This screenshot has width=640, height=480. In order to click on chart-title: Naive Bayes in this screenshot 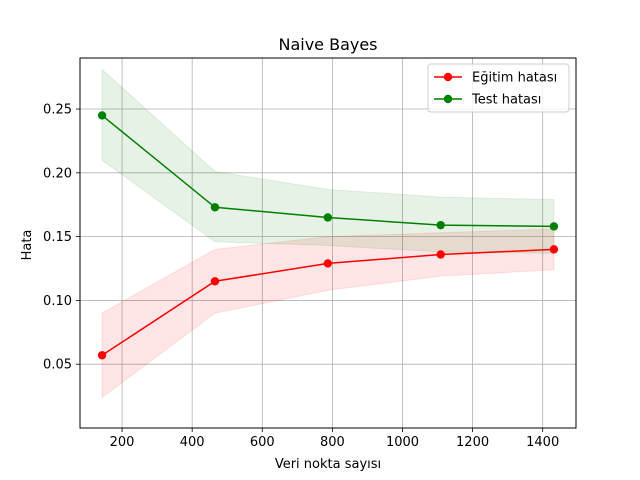, I will do `click(327, 44)`.